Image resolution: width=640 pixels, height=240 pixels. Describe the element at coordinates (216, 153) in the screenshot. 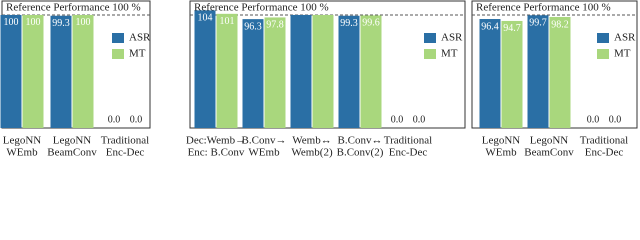

I see `x-tick-label: Enc: B.Conv` at that location.